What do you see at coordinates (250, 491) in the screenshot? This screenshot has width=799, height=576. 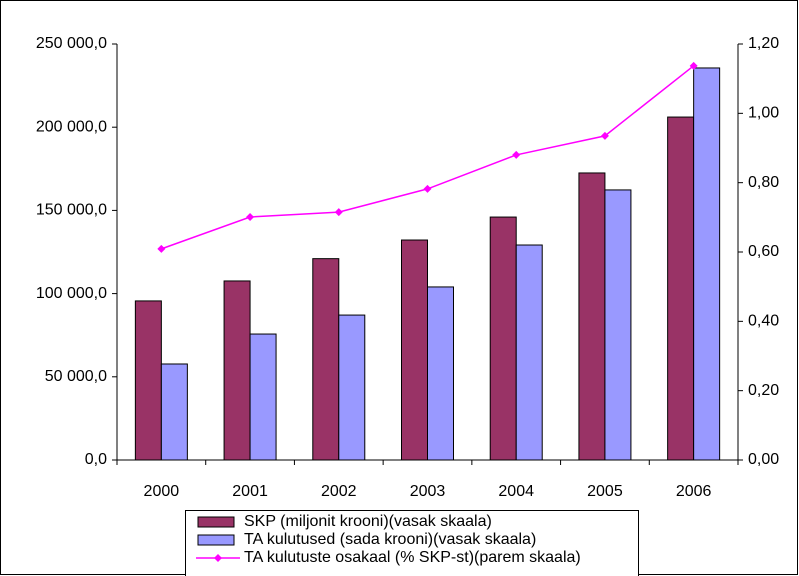 I see `x-tick-label: 2001` at bounding box center [250, 491].